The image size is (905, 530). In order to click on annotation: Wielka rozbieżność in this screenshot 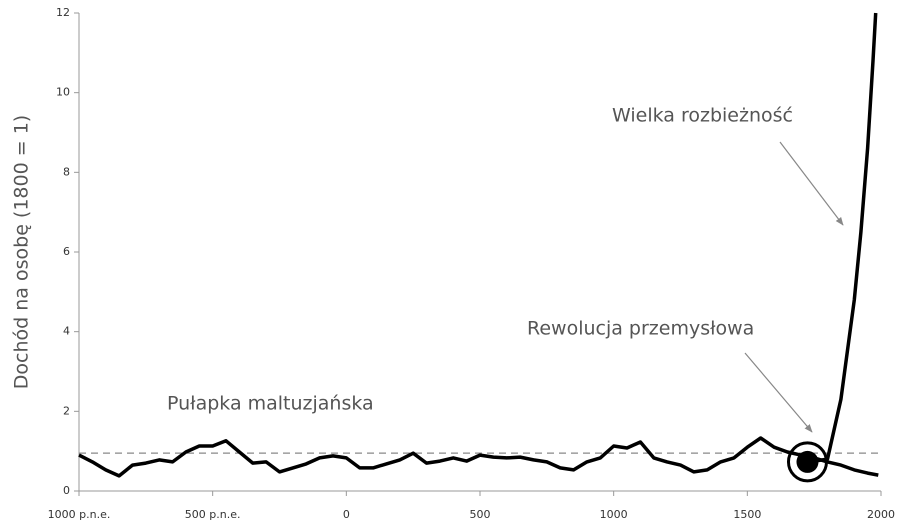, I will do `click(702, 116)`.